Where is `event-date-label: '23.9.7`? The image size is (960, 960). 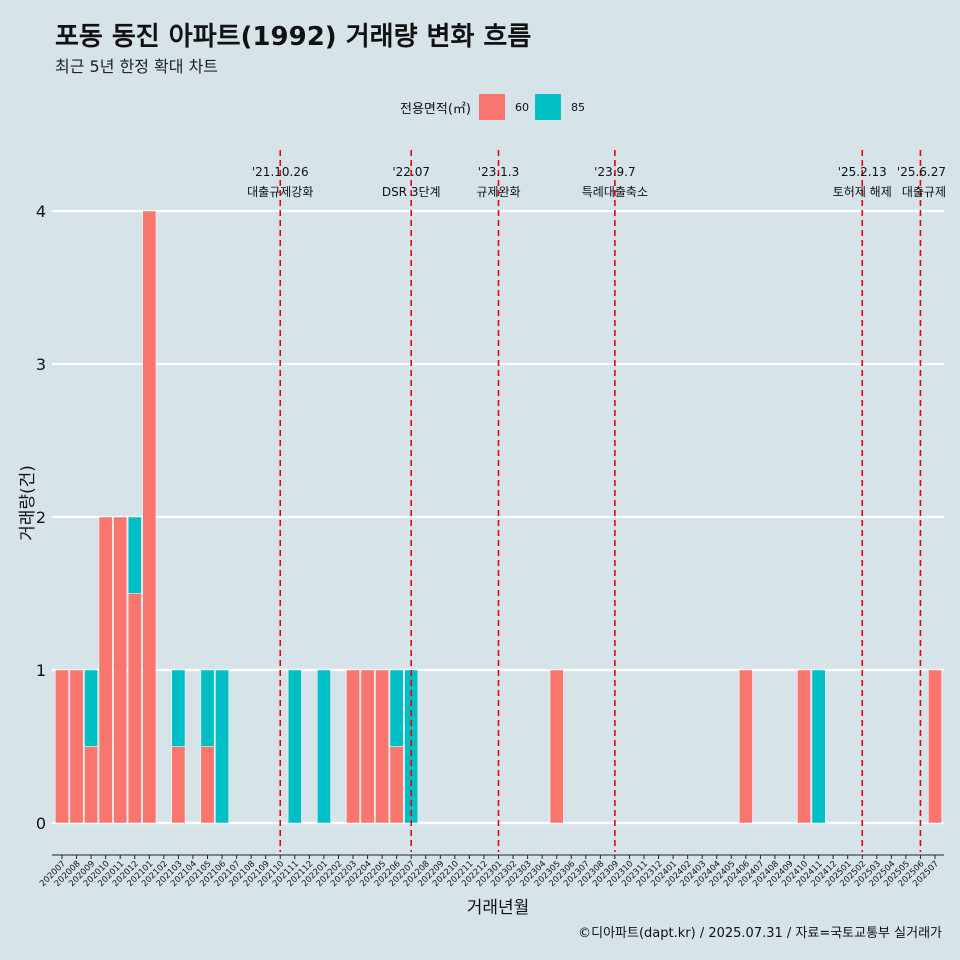
event-date-label: '23.9.7 is located at coordinates (614, 172).